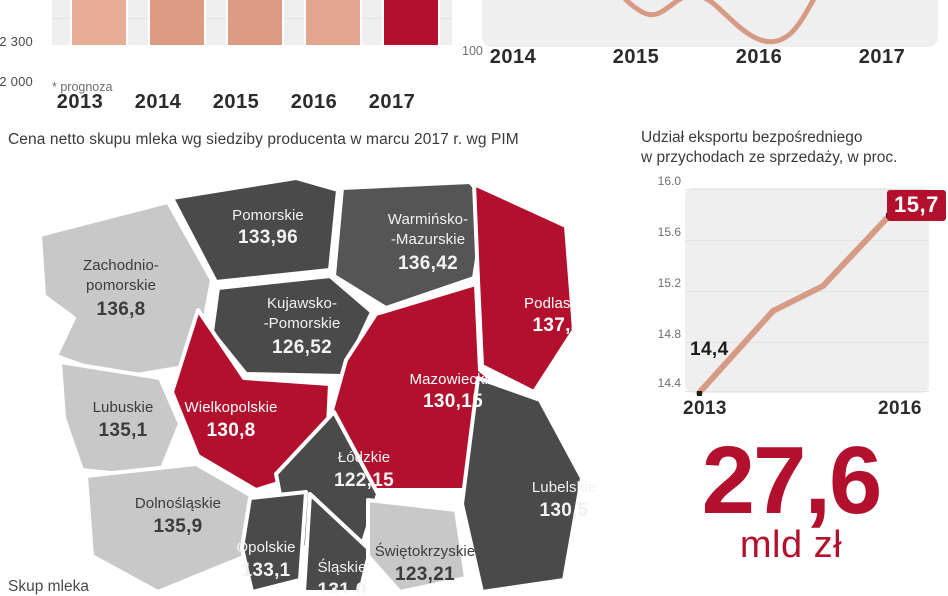  I want to click on bar-xtick-2015: 2015, so click(236, 102).